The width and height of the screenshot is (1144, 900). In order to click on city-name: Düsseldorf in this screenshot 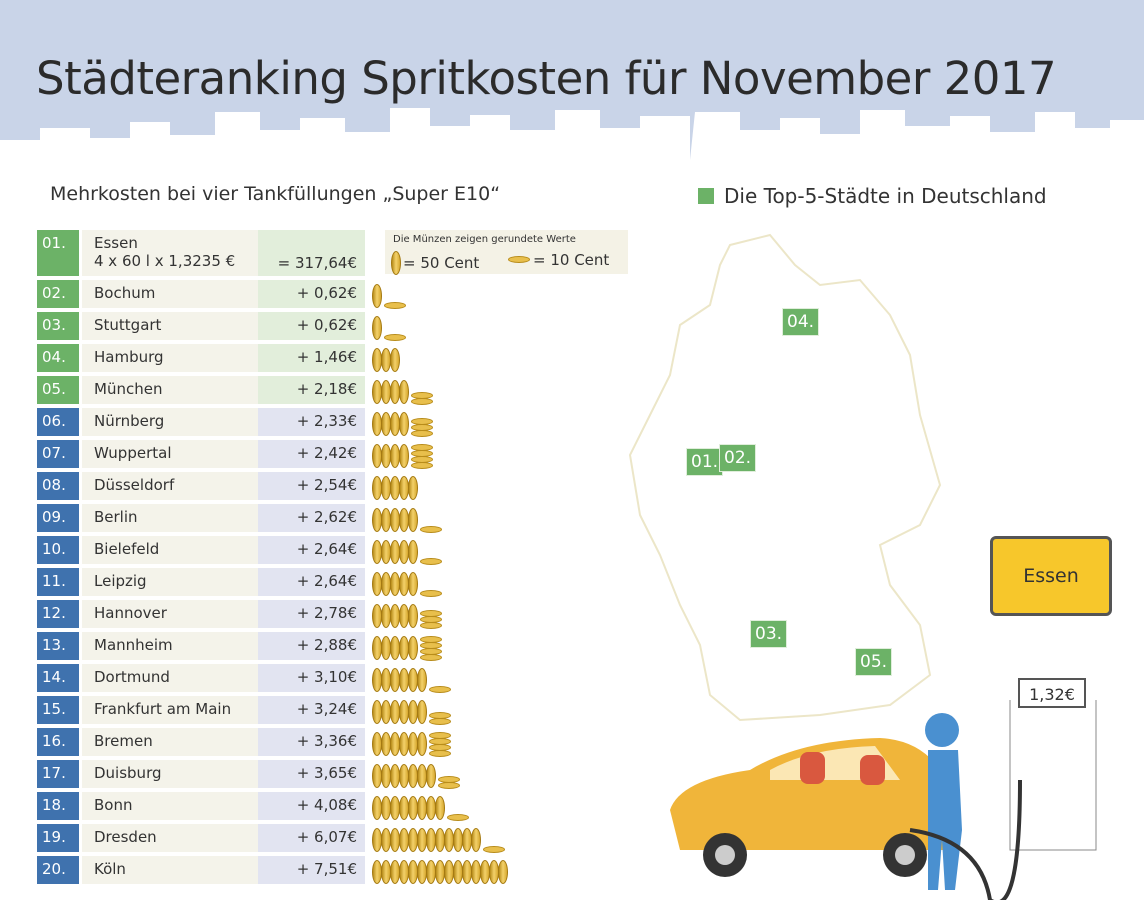, I will do `click(170, 486)`.